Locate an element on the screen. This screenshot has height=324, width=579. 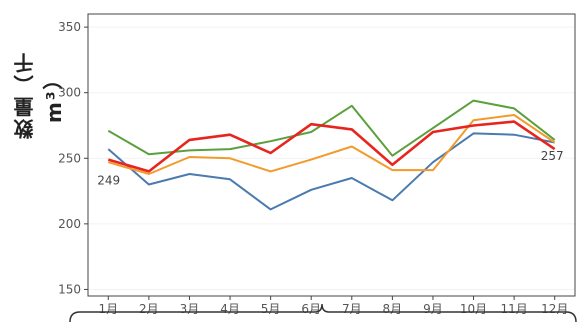
x-tick-label: 6月 is located at coordinates (311, 309).